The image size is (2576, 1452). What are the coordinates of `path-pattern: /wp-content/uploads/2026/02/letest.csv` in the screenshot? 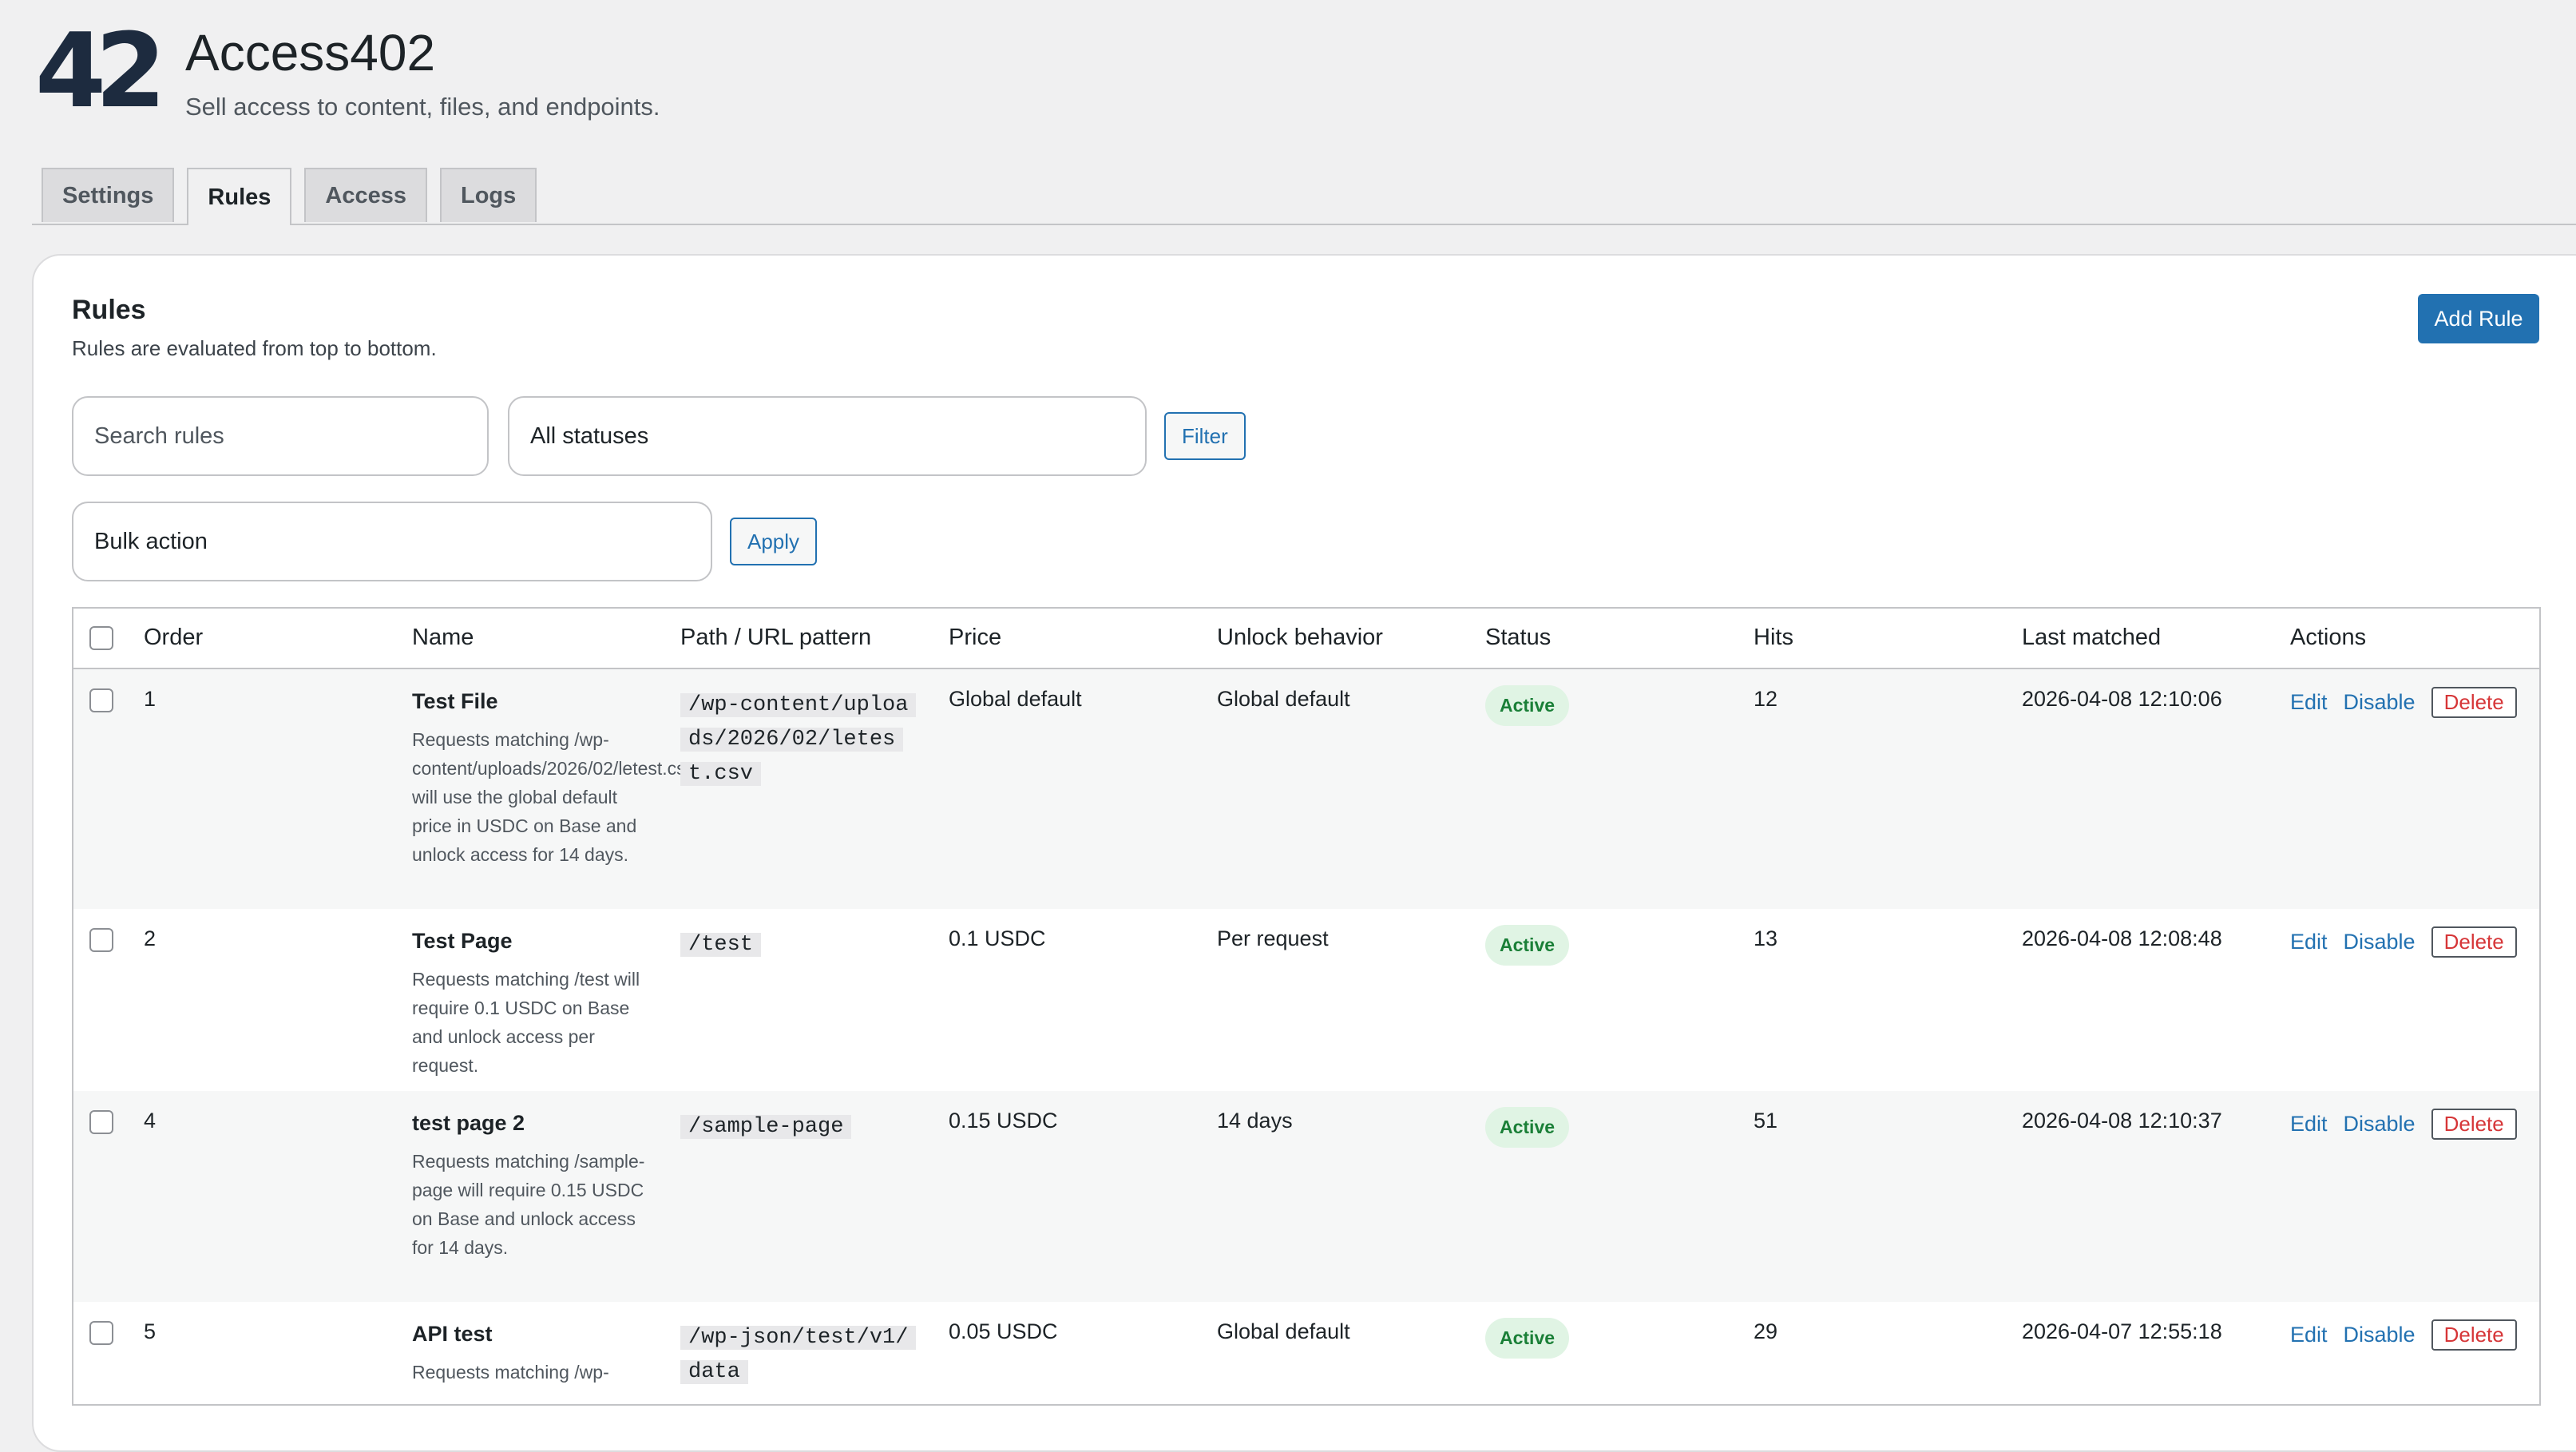 It's located at (798, 739).